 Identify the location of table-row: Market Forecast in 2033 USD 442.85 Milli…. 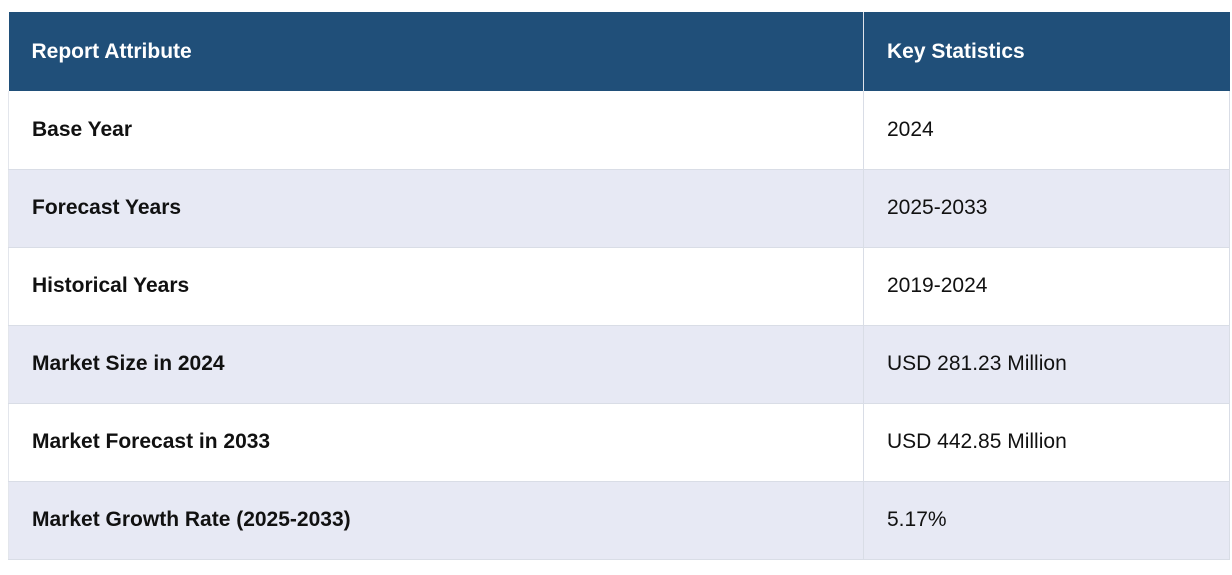
(619, 442).